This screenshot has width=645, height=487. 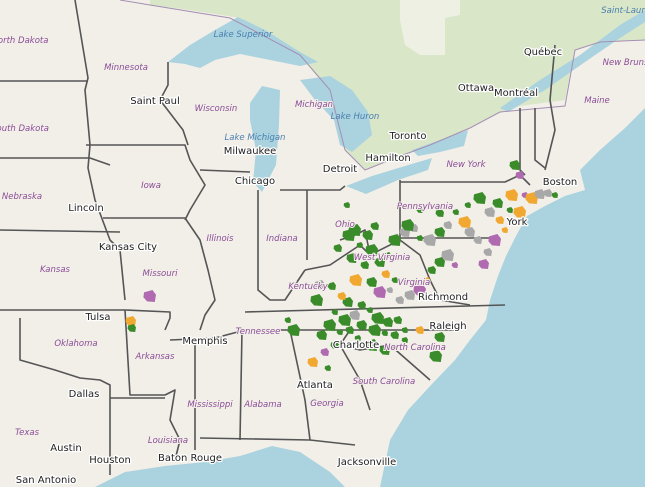 I want to click on lake-erie, so click(x=389, y=176).